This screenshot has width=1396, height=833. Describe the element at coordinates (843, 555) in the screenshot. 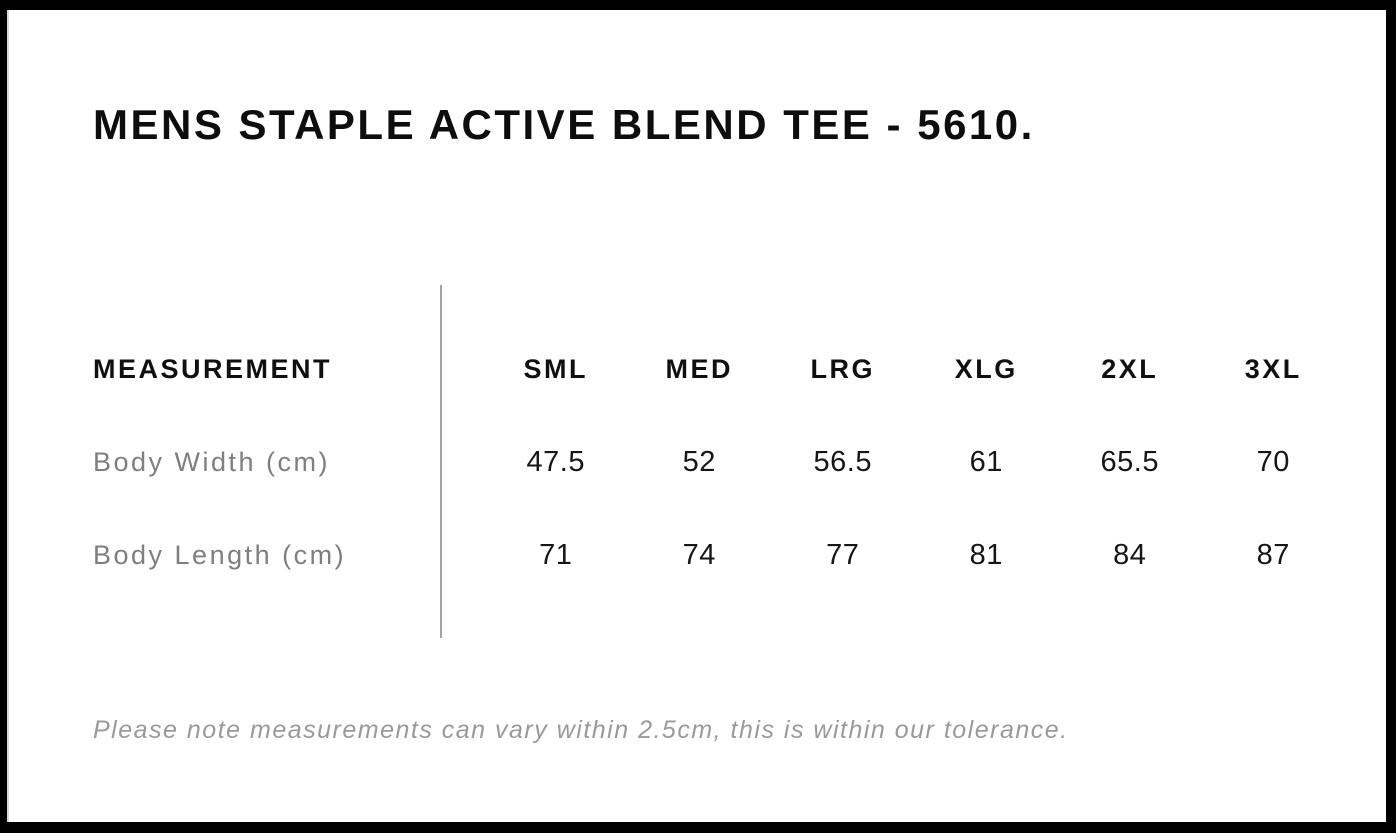

I see `body-length-lrg: 77` at that location.